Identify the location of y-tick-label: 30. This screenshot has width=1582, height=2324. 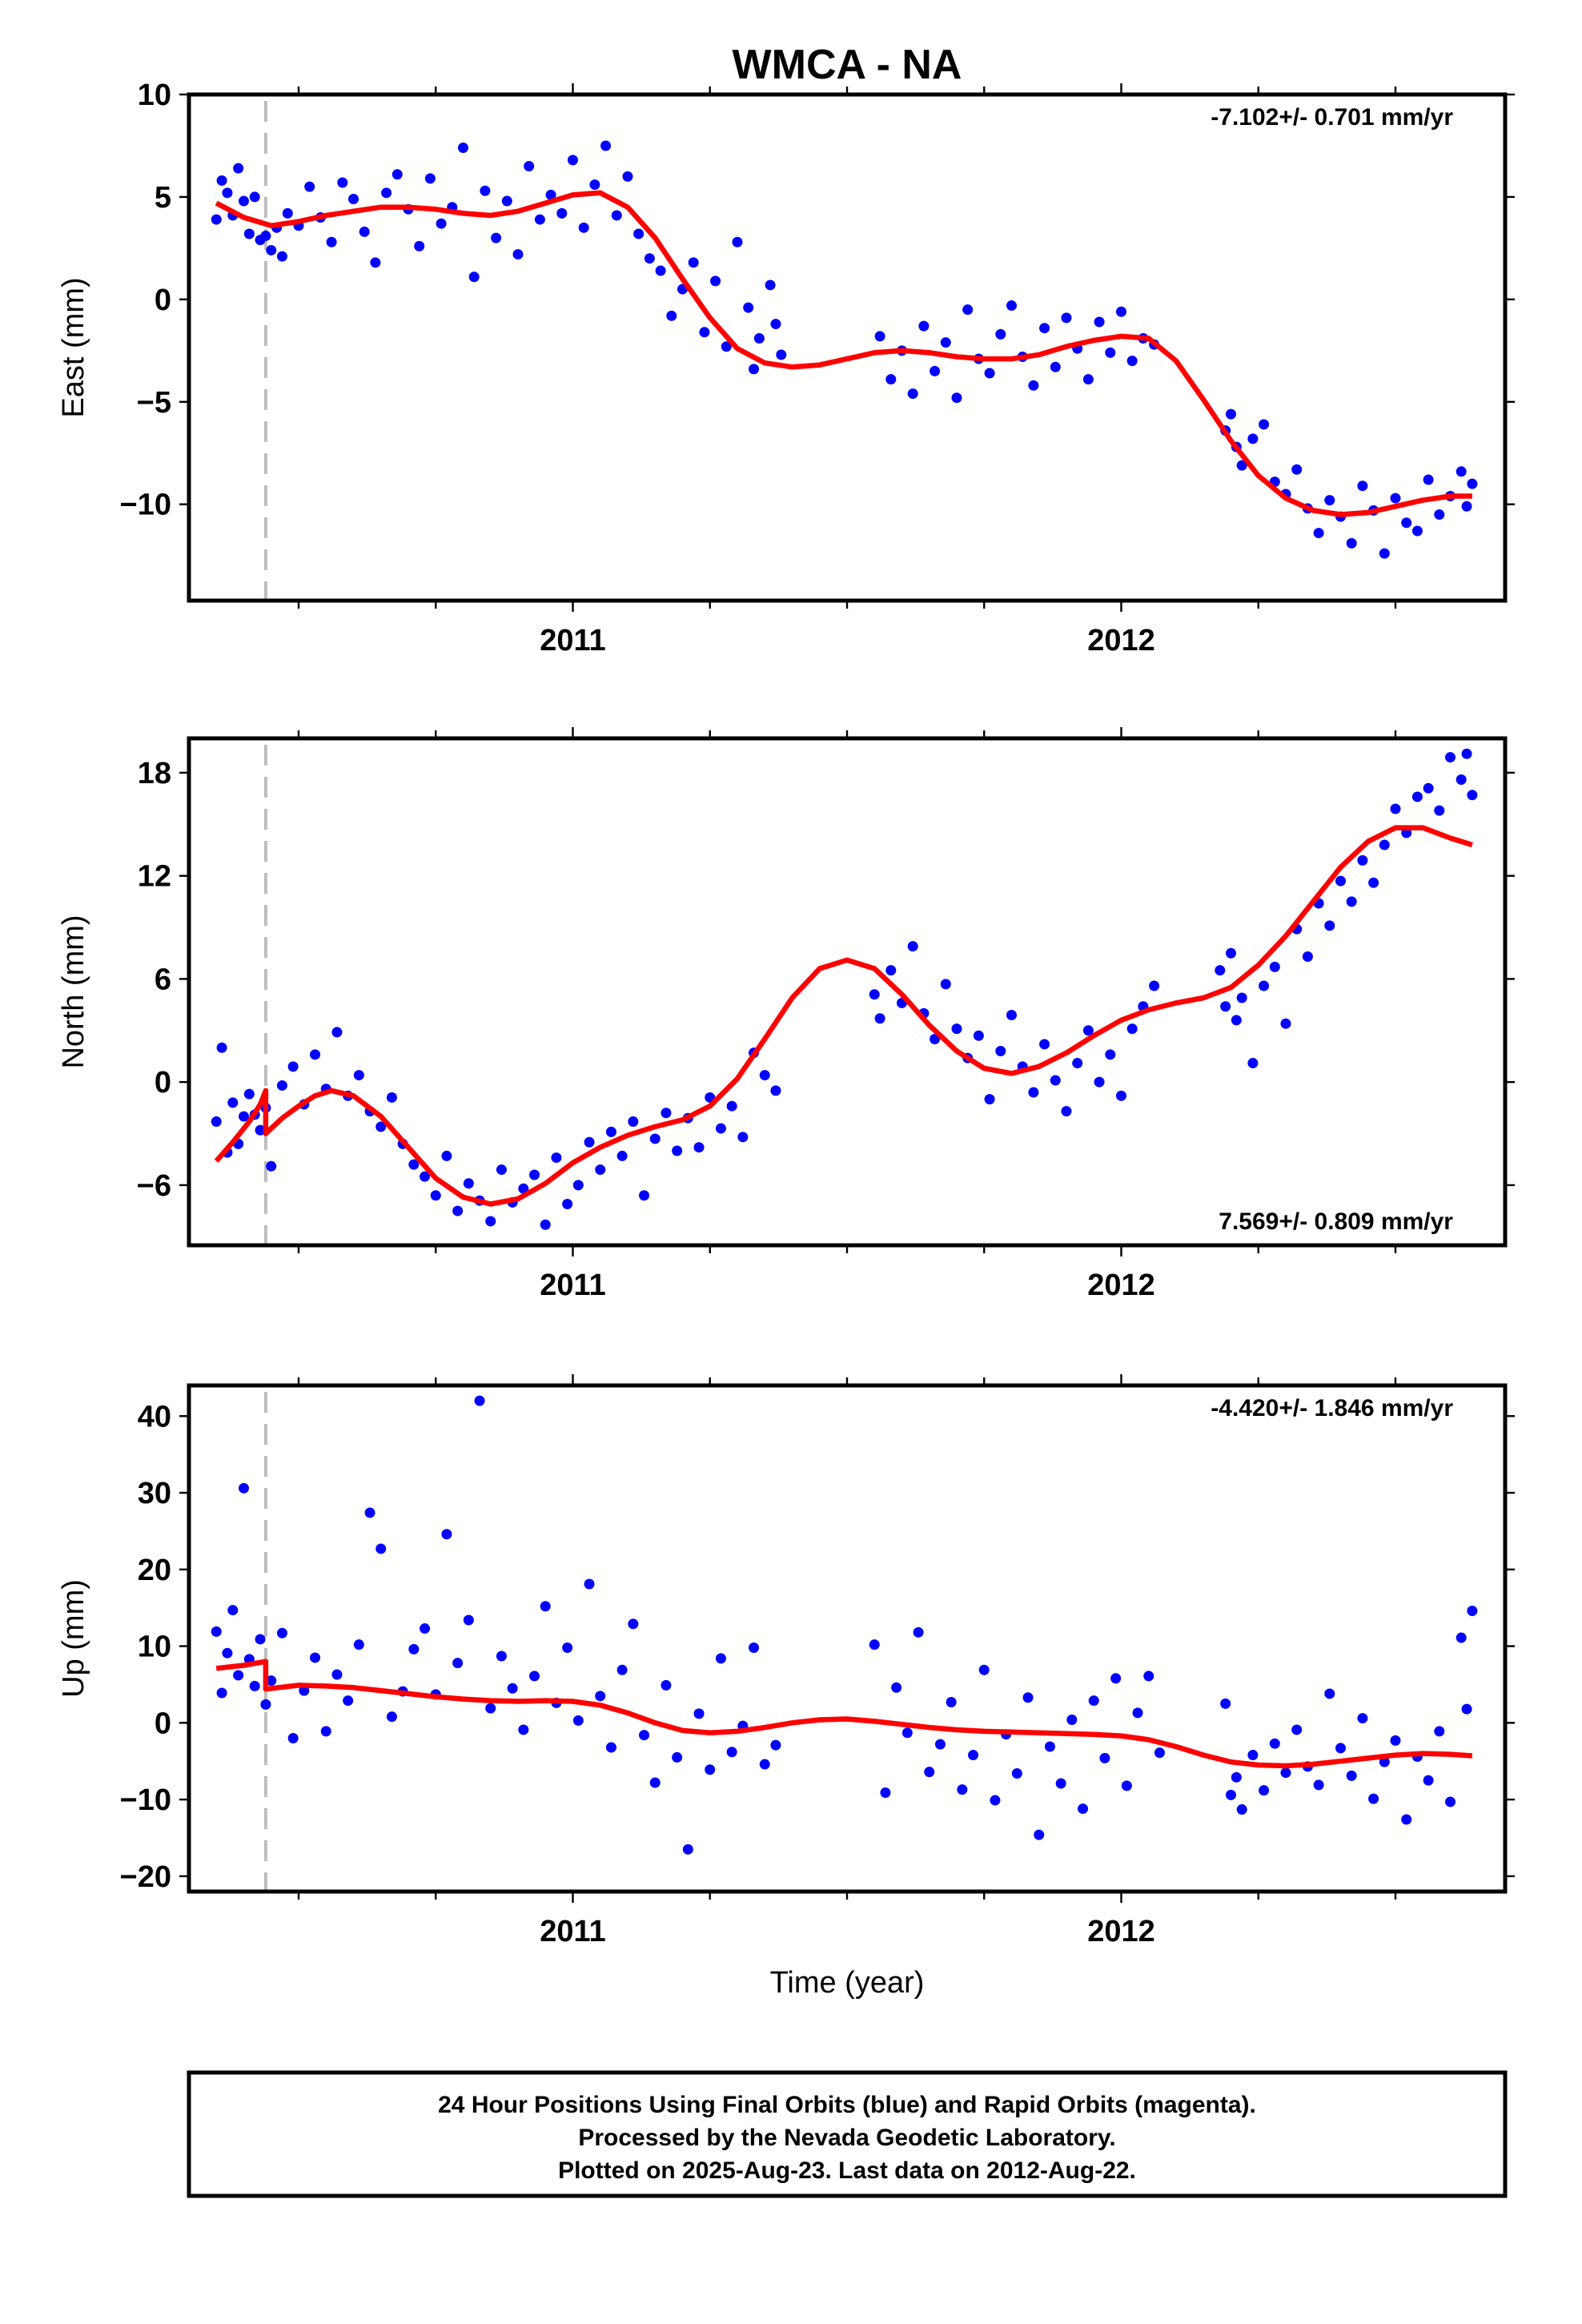
(154, 1493).